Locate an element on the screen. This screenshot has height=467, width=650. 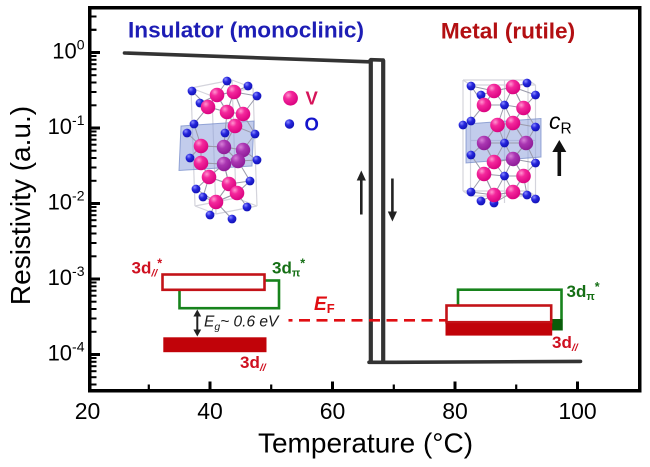
svg-text: 20 is located at coordinates (88, 411).